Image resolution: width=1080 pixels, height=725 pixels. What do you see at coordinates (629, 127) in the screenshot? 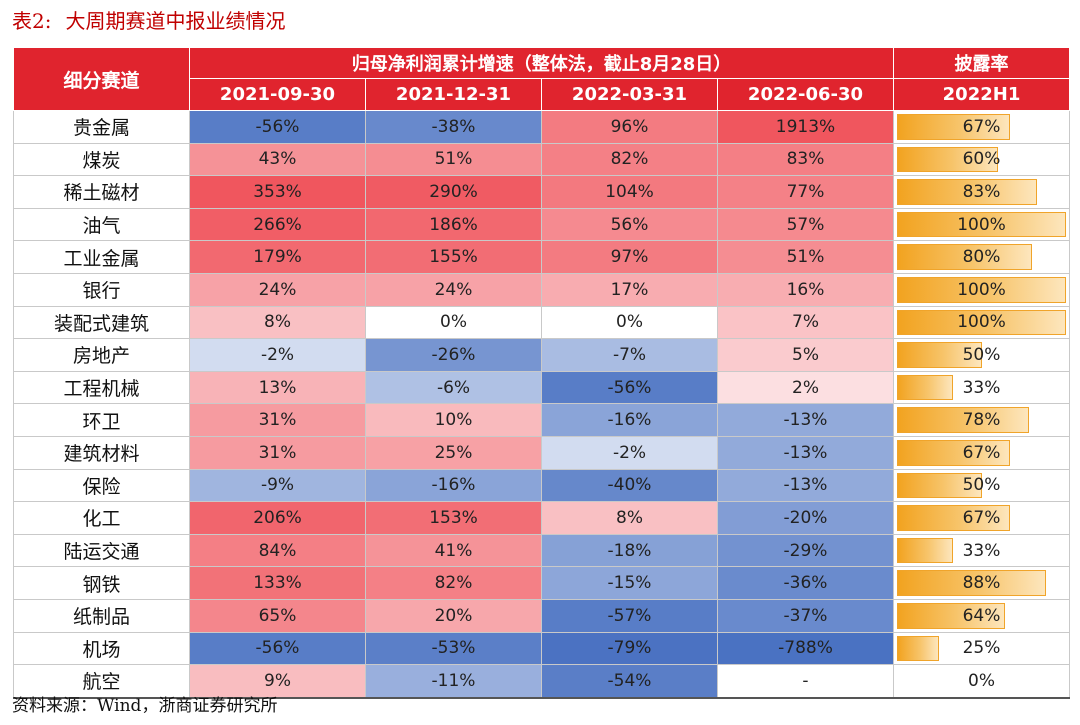
I see `growth-cell: 96%` at bounding box center [629, 127].